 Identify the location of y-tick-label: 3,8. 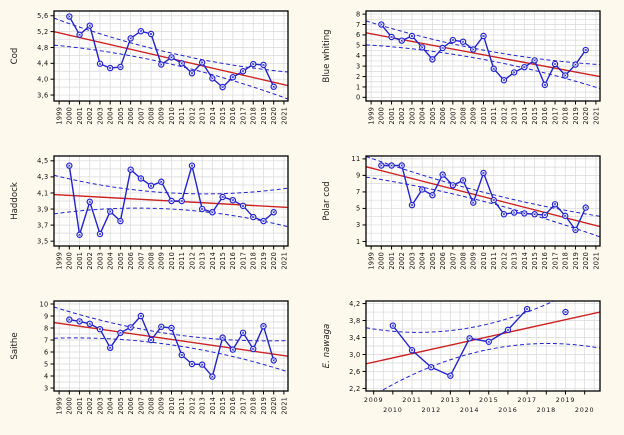
(354, 321).